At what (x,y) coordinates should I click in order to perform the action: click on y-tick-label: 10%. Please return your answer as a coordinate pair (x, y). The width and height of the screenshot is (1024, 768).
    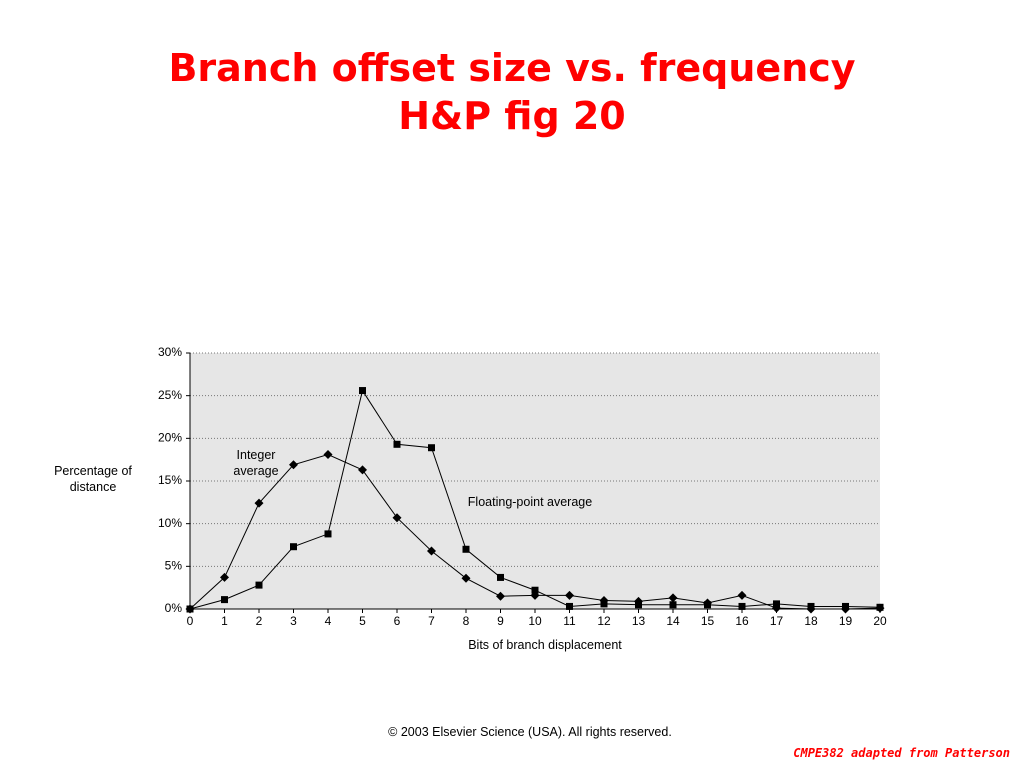
    Looking at the image, I should click on (170, 523).